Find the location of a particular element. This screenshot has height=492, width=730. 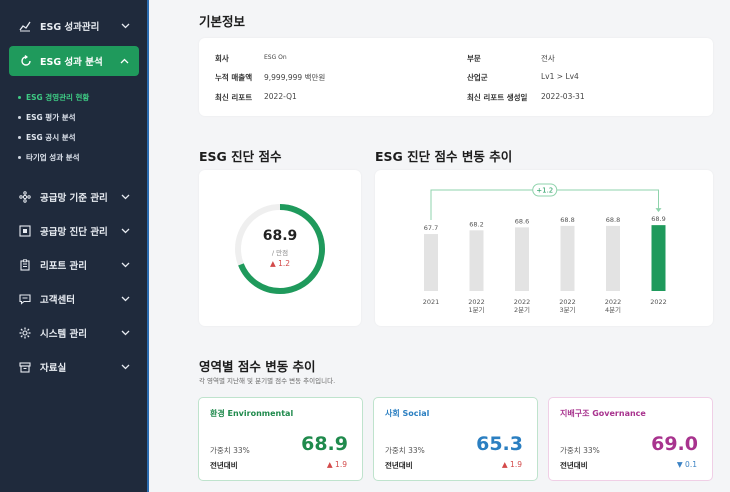

metric-title: 환경 Environmental is located at coordinates (252, 413).